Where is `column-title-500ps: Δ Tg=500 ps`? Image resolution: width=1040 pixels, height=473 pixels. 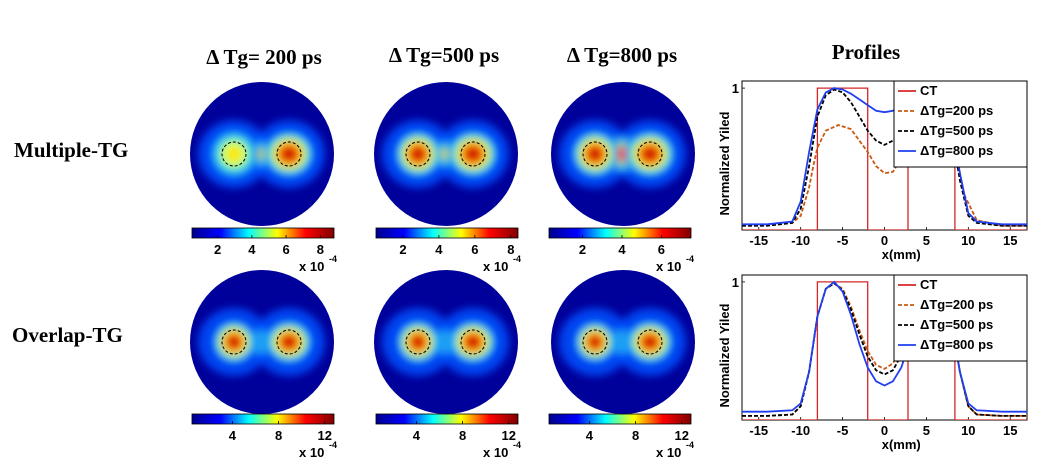 column-title-500ps: Δ Tg=500 ps is located at coordinates (444, 55).